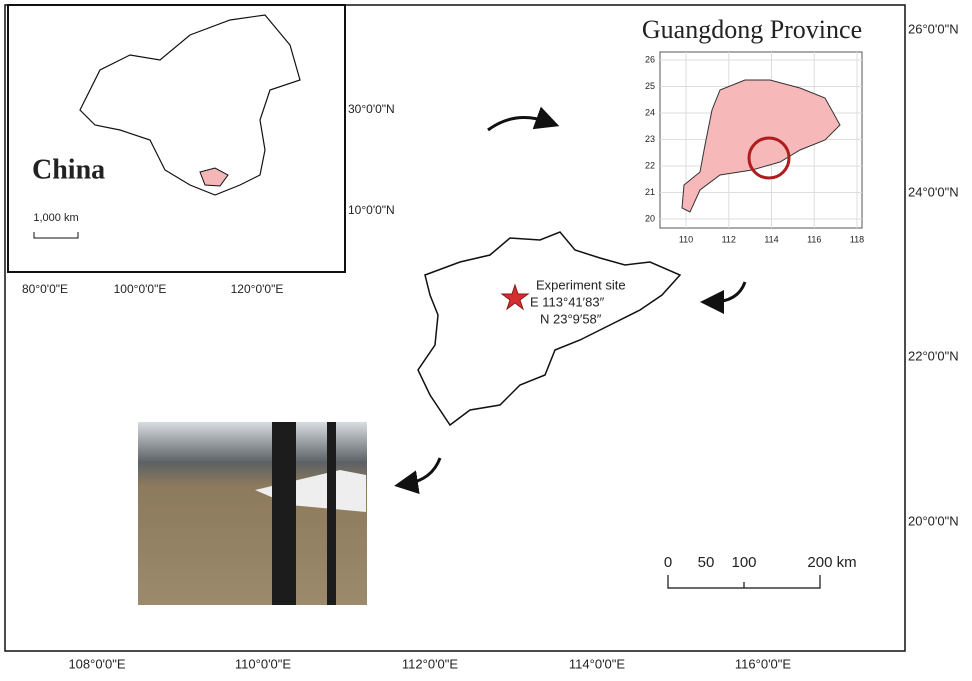 The height and width of the screenshot is (681, 972). Describe the element at coordinates (571, 318) in the screenshot. I see `site-latitude: N 23°9′58″` at that location.